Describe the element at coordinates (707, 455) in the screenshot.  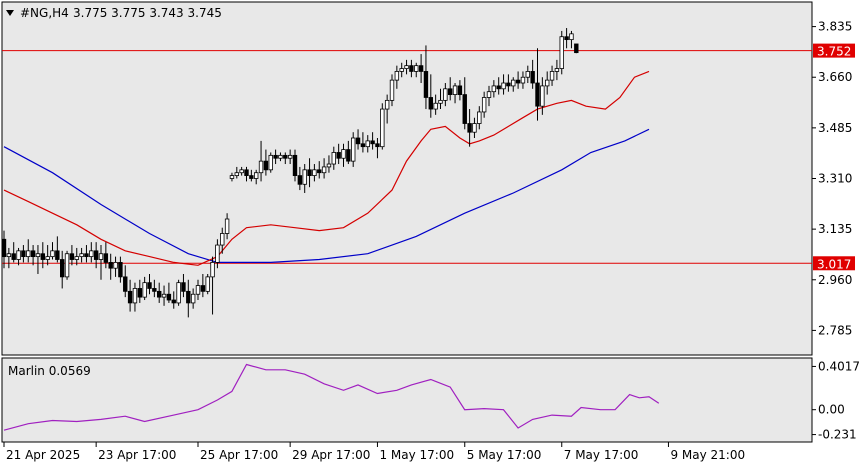
I see `x-tick-label: 9 May 21:00` at that location.